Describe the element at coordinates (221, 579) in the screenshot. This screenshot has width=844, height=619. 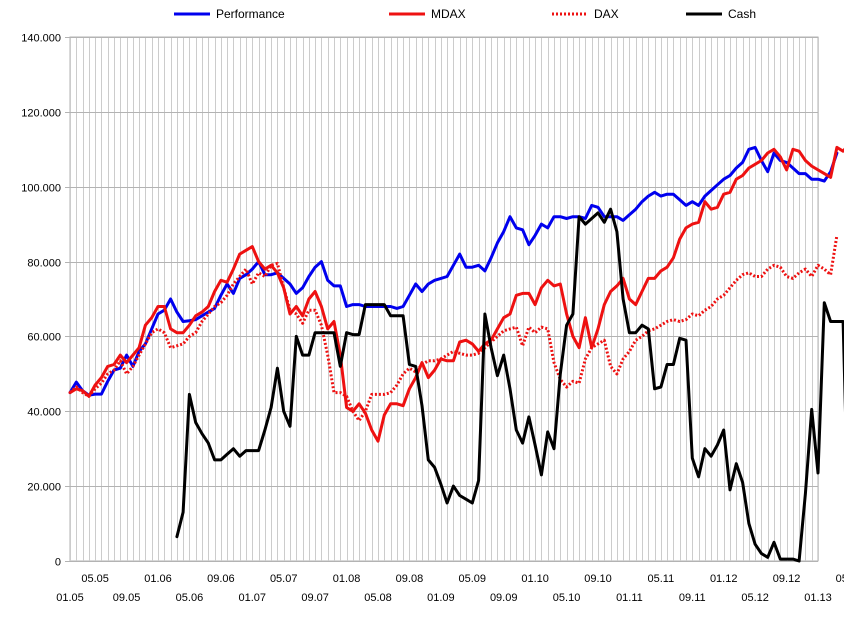
I see `x-tick-label: 09.06` at that location.